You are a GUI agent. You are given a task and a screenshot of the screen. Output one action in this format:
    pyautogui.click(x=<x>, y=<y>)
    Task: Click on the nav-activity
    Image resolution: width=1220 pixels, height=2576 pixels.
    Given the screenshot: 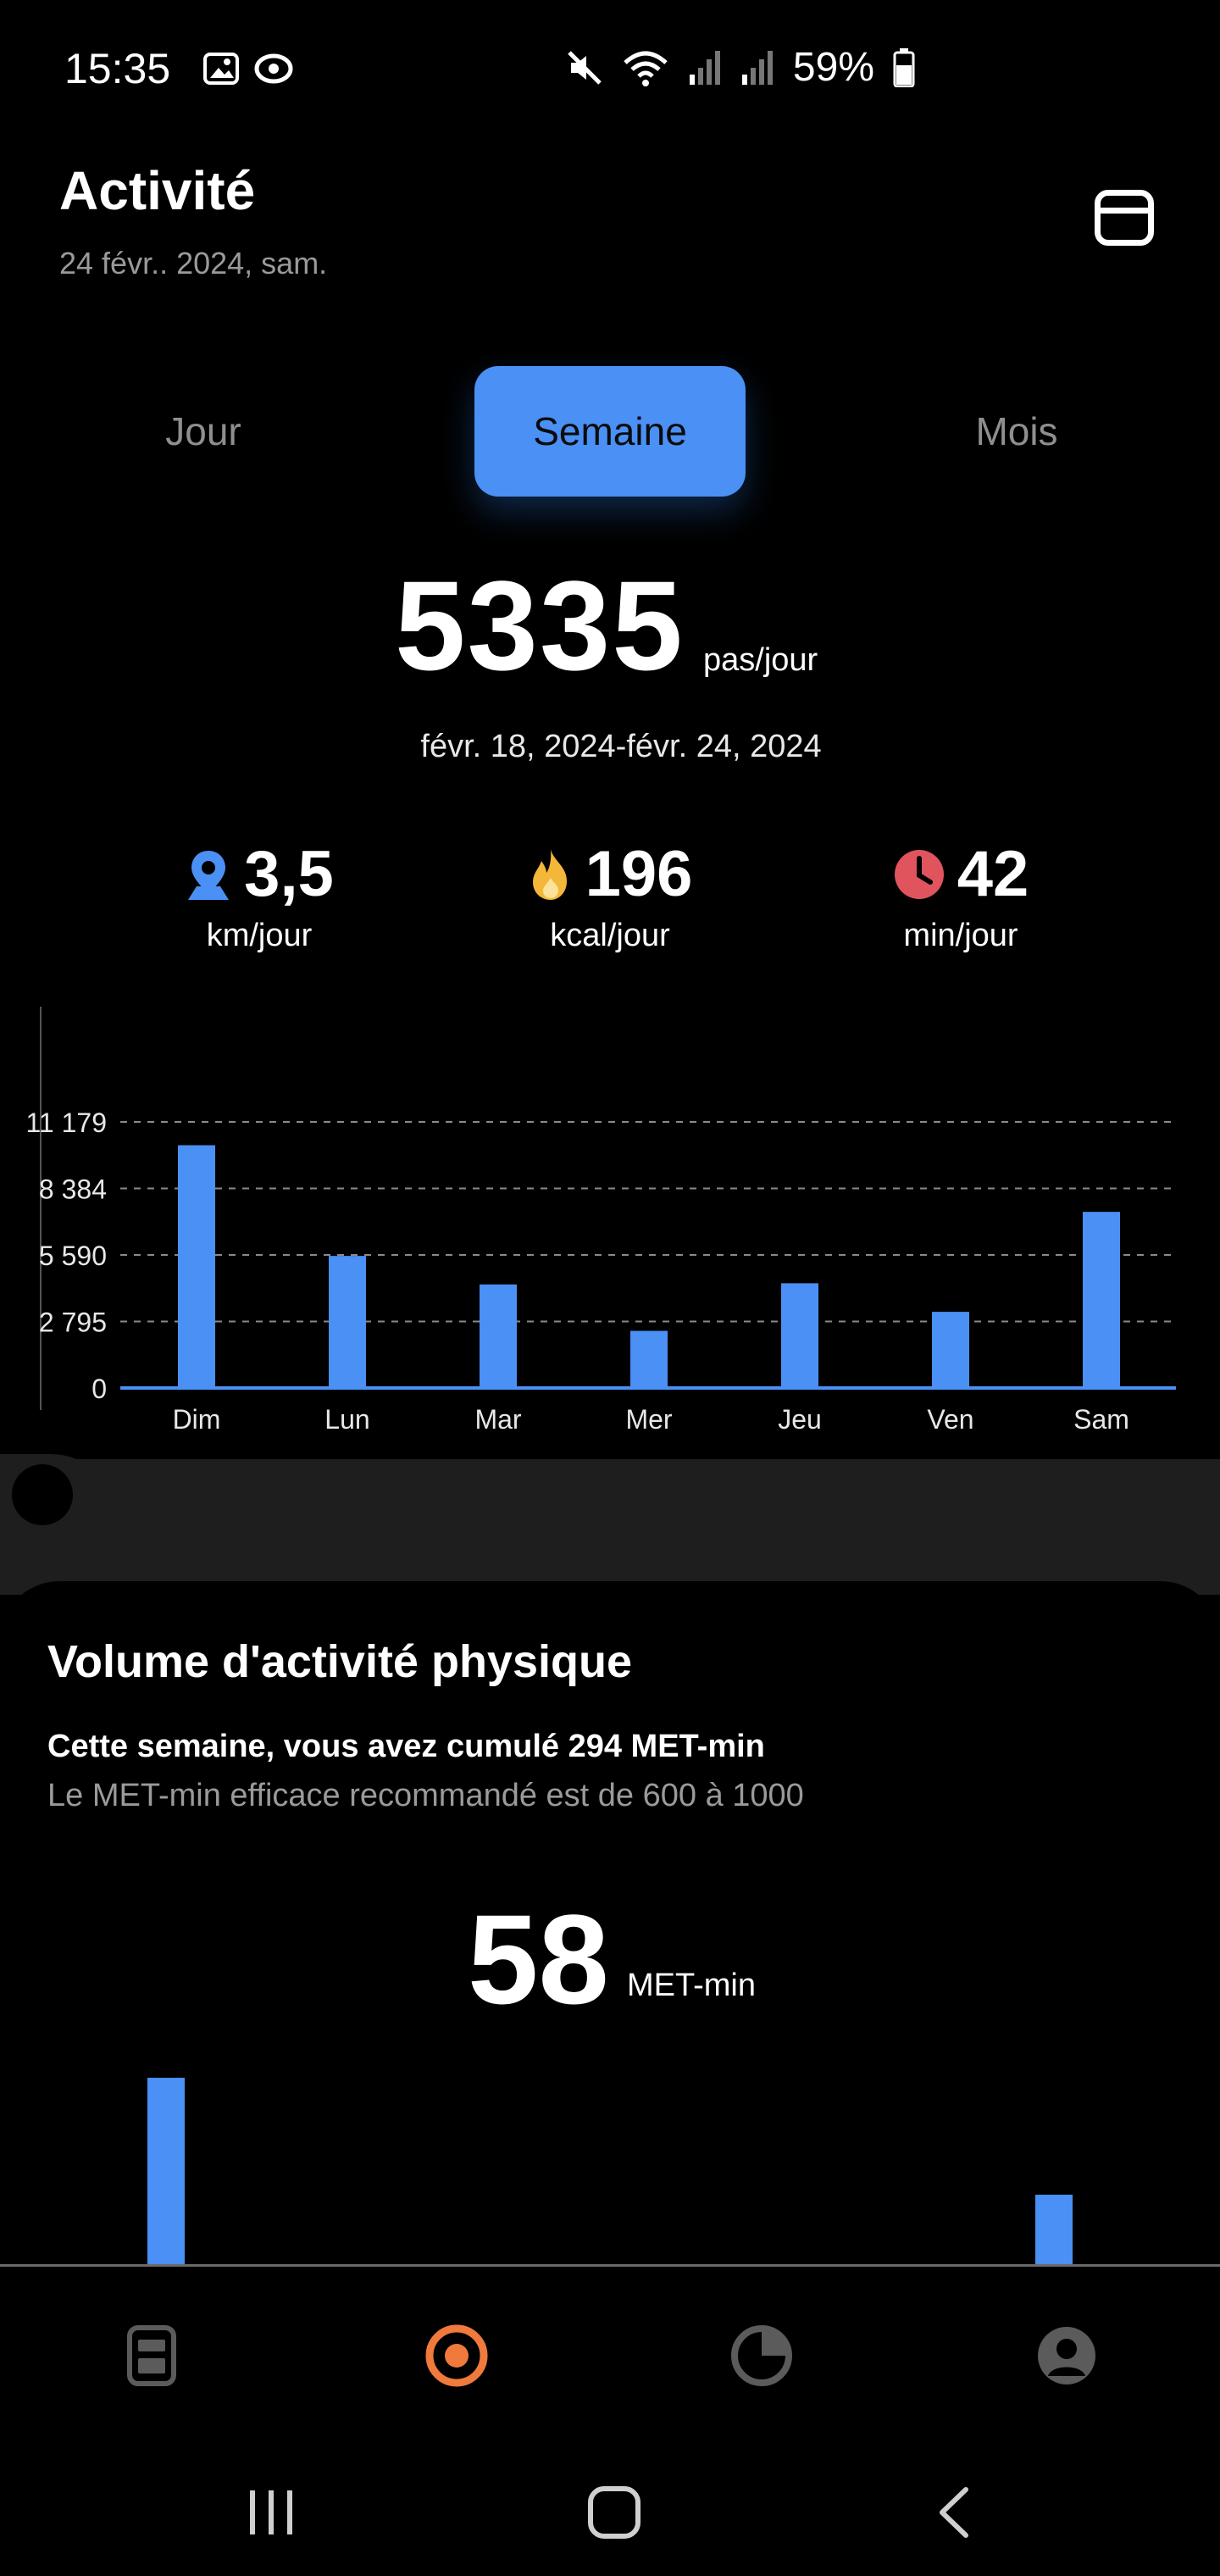 What is the action you would take?
    pyautogui.click(x=457, y=2356)
    